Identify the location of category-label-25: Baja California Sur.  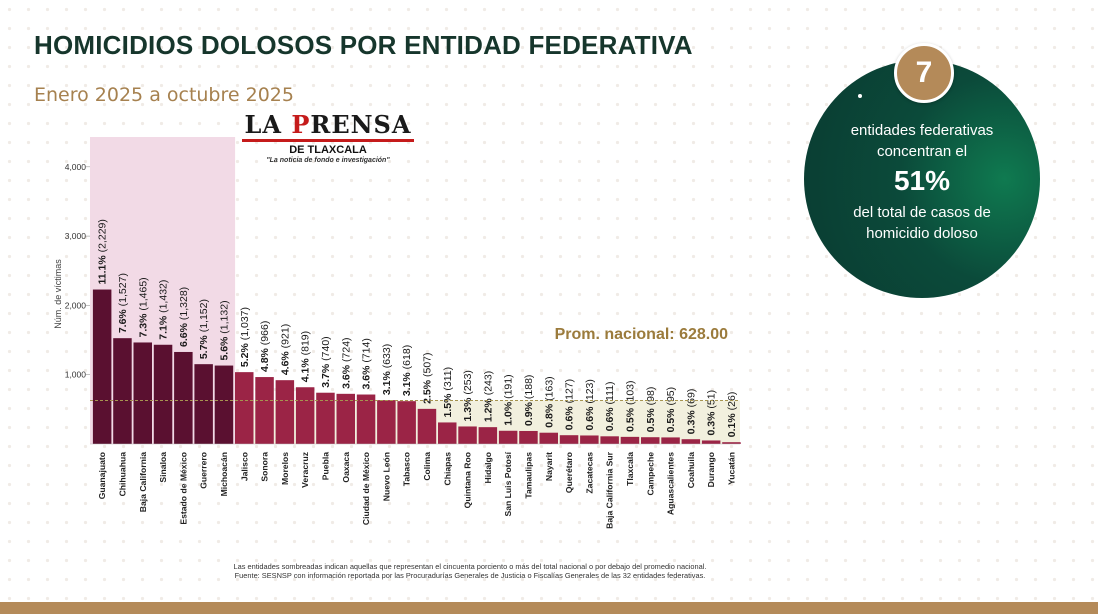
(610, 490).